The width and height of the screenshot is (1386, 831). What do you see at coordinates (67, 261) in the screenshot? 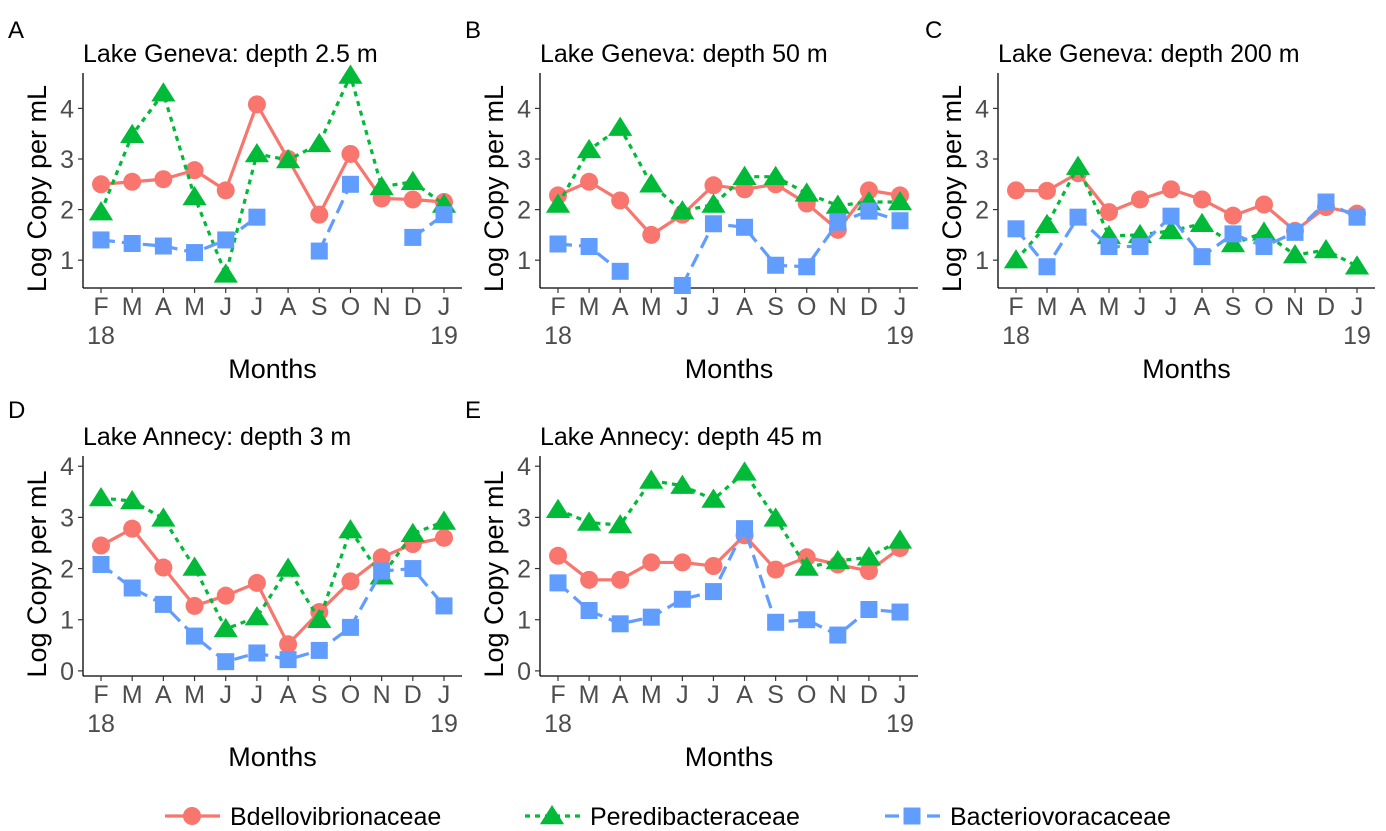
I see `y-tick-label: 1` at bounding box center [67, 261].